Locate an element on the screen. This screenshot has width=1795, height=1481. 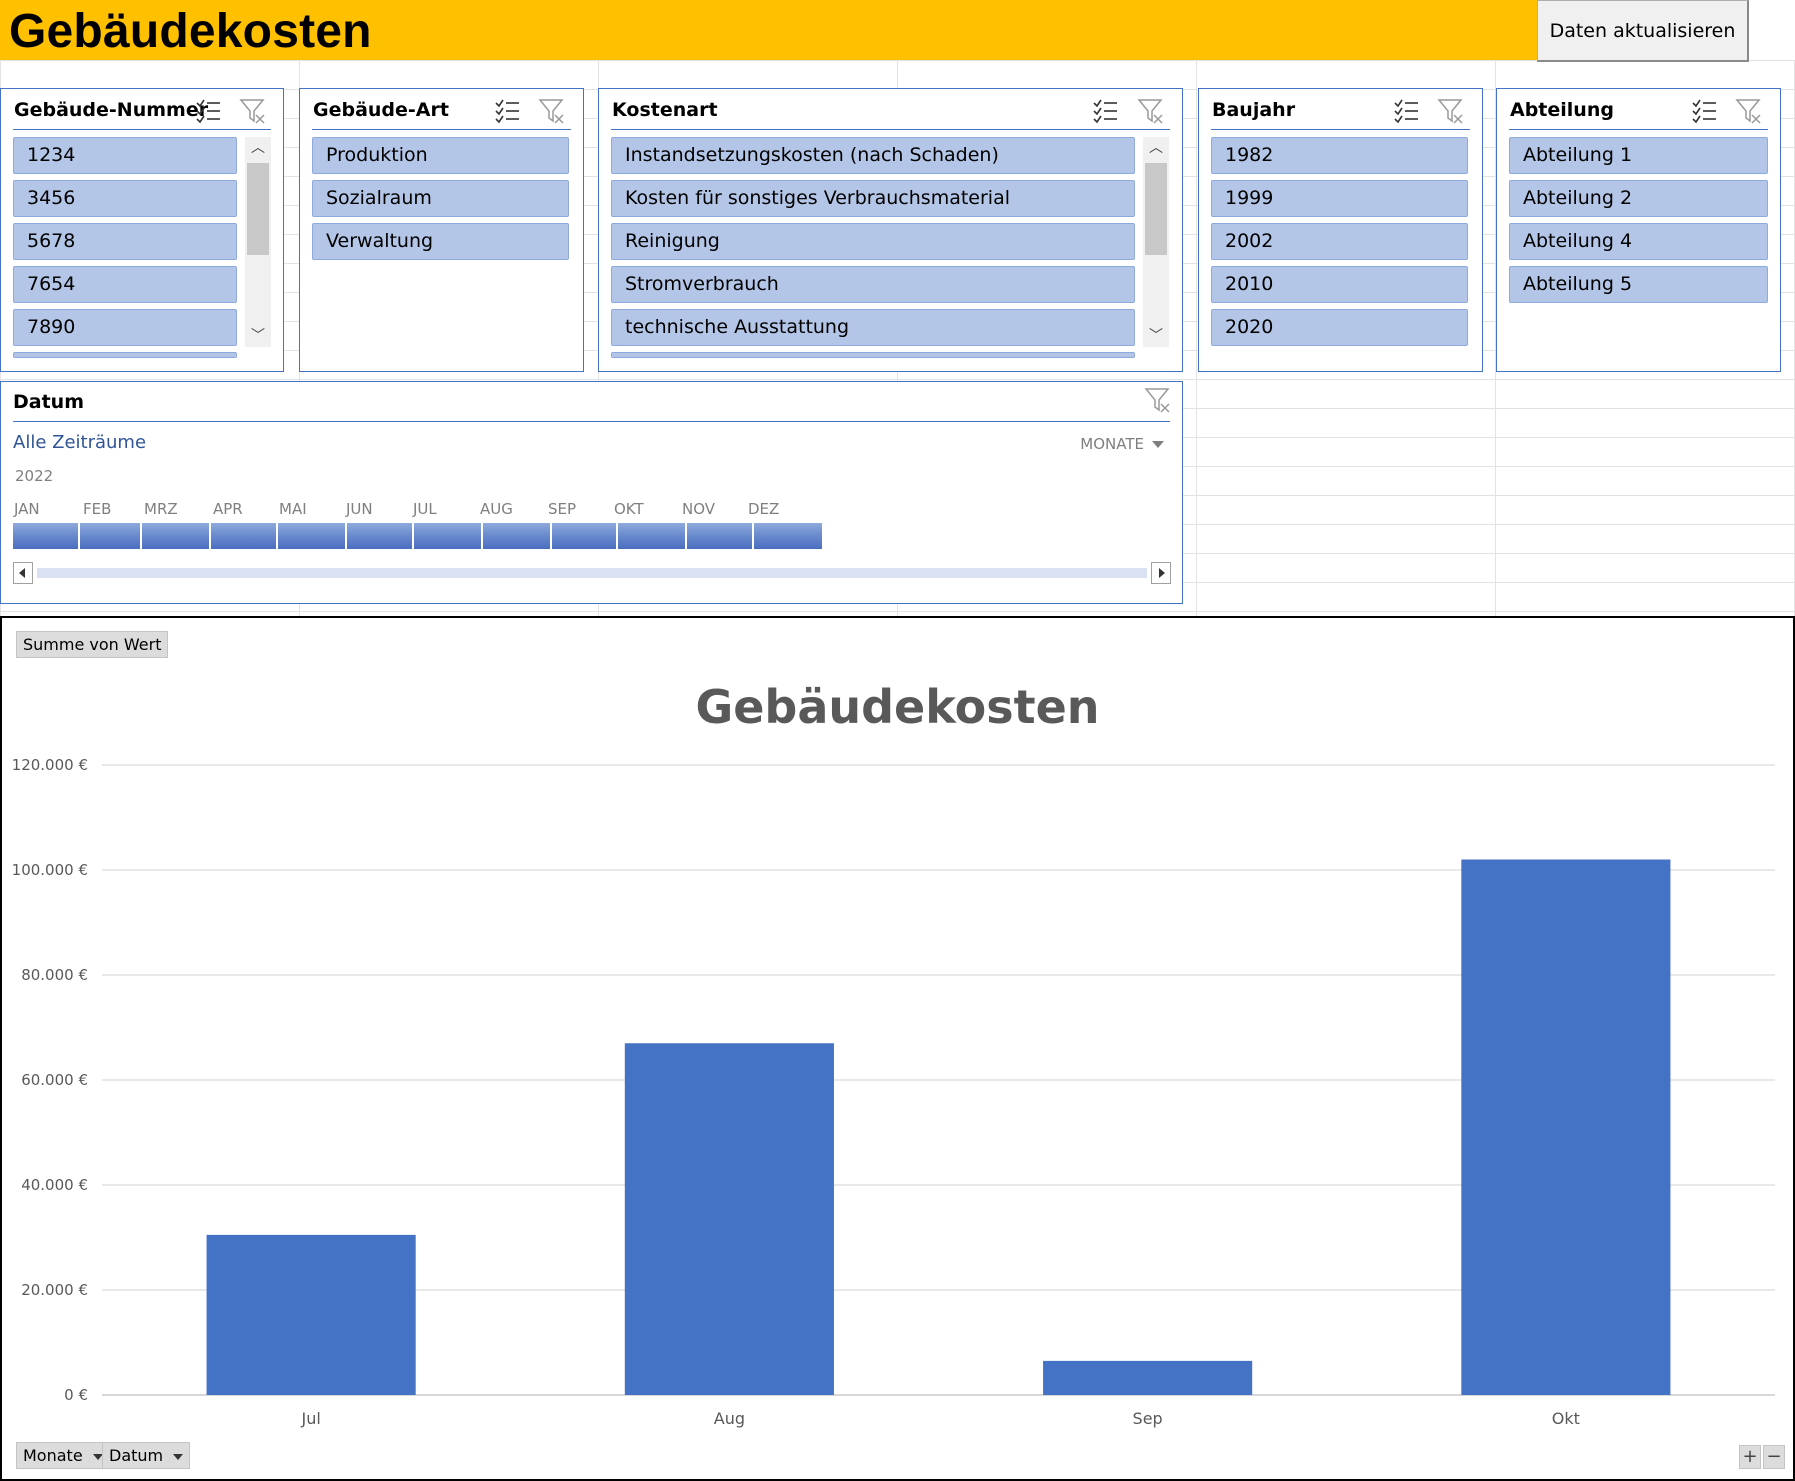
y-tick-label: 40.000 € is located at coordinates (54, 1185).